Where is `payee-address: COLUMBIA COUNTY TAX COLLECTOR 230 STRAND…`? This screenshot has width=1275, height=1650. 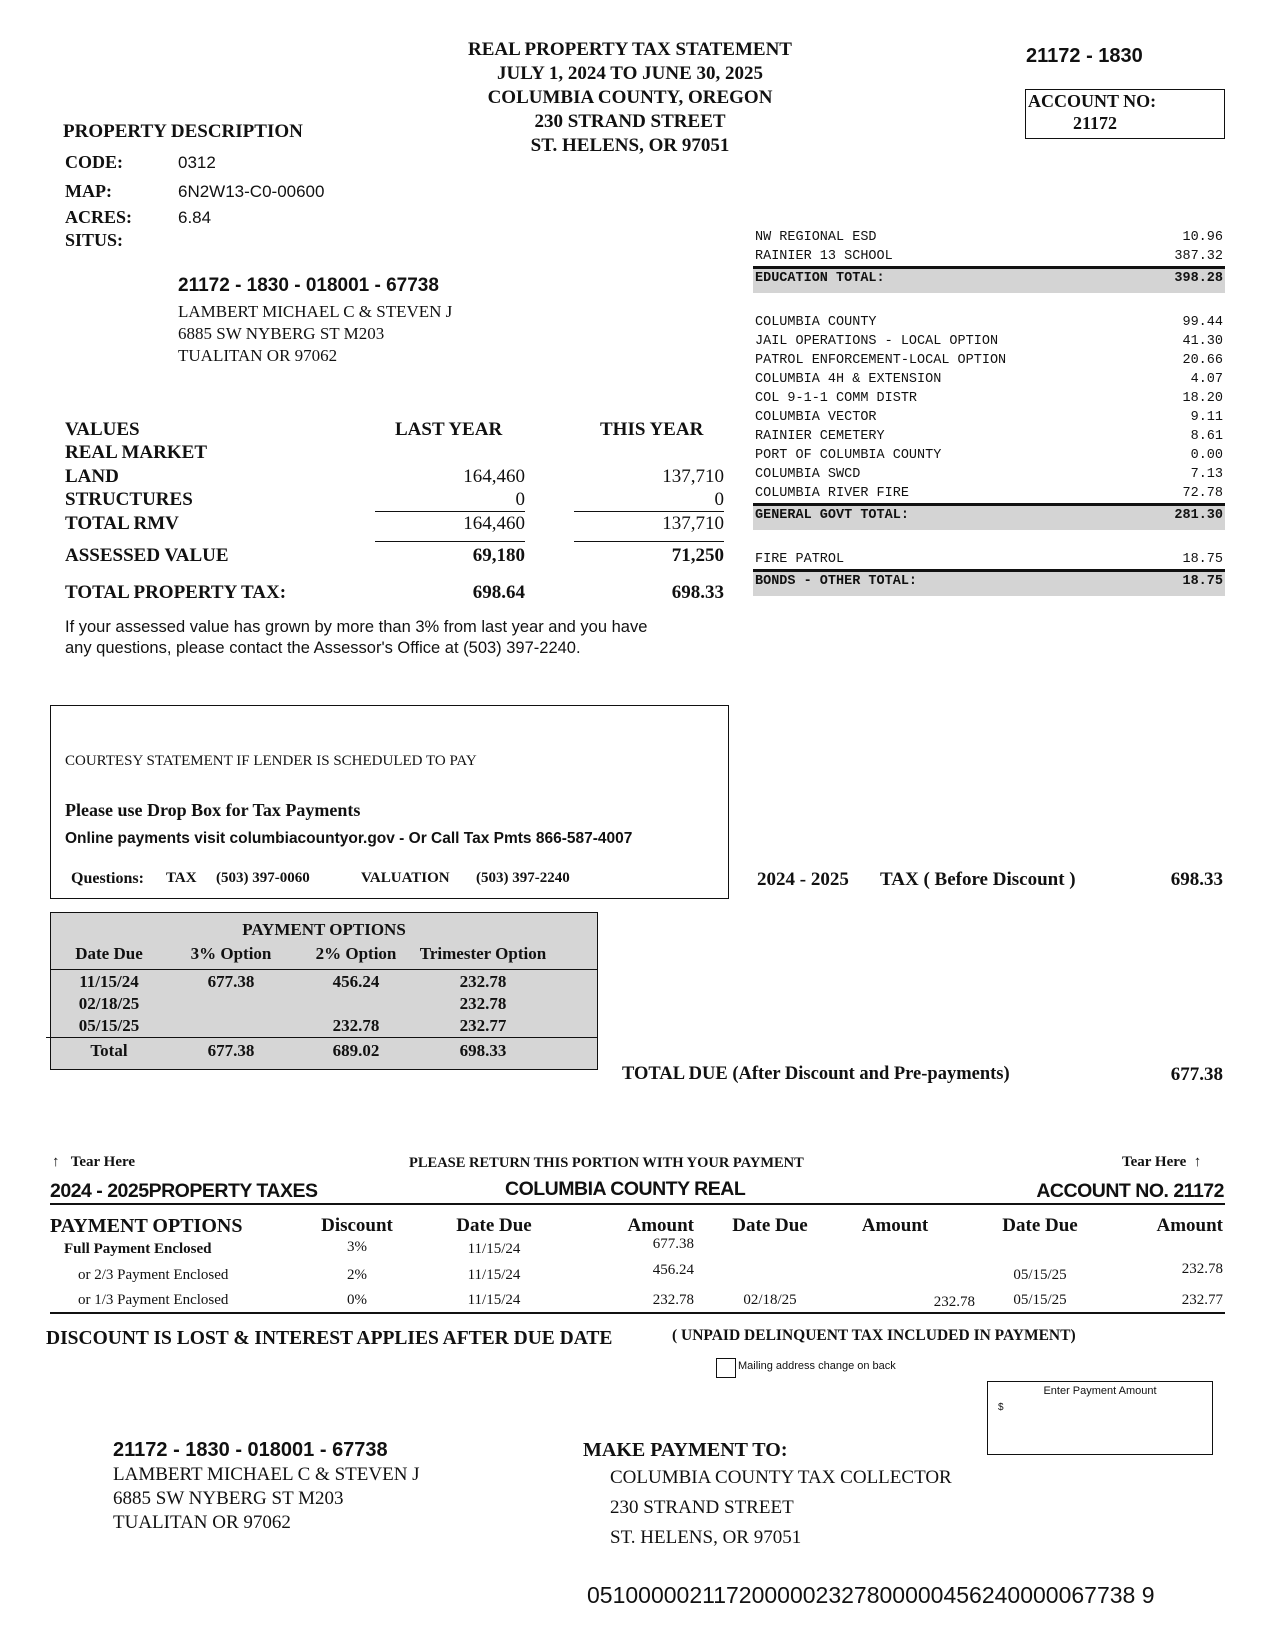
payee-address: COLUMBIA COUNTY TAX COLLECTOR 230 STRAND… is located at coordinates (781, 1508).